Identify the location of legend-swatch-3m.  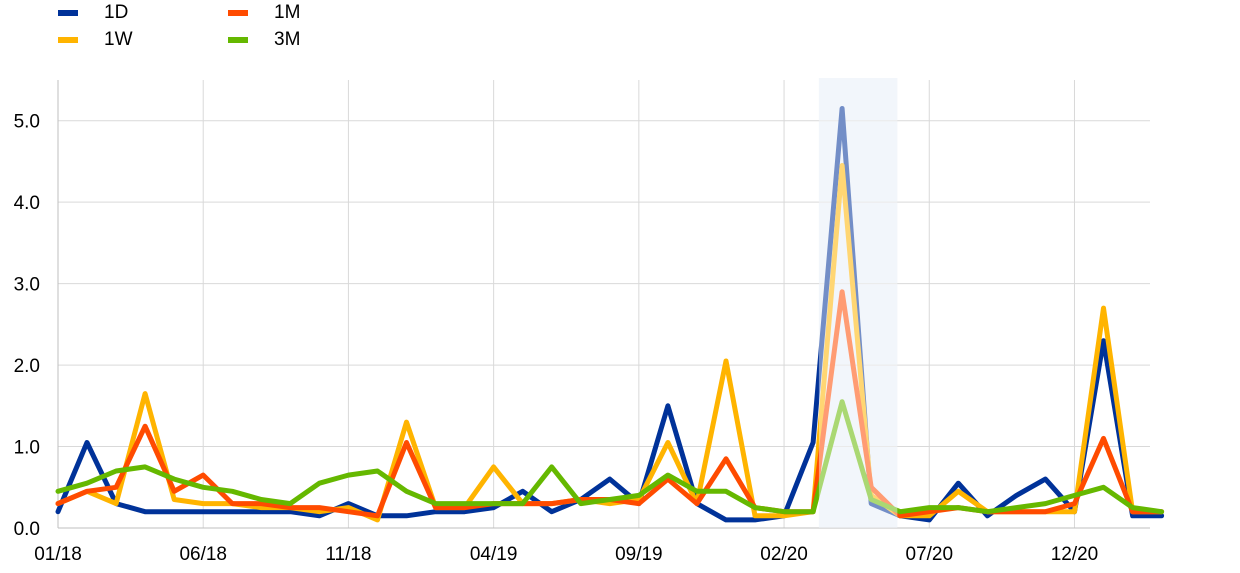
(238, 40).